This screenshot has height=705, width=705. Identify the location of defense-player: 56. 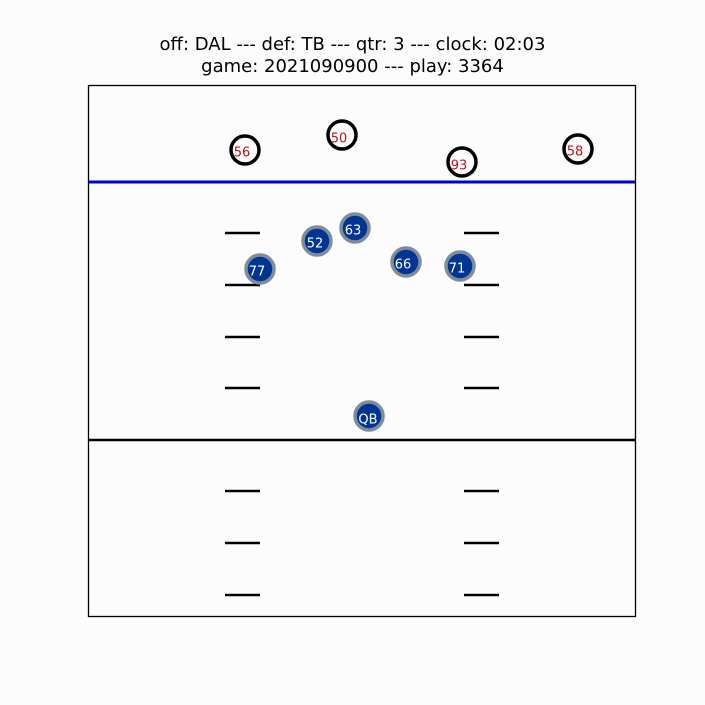
(245, 150).